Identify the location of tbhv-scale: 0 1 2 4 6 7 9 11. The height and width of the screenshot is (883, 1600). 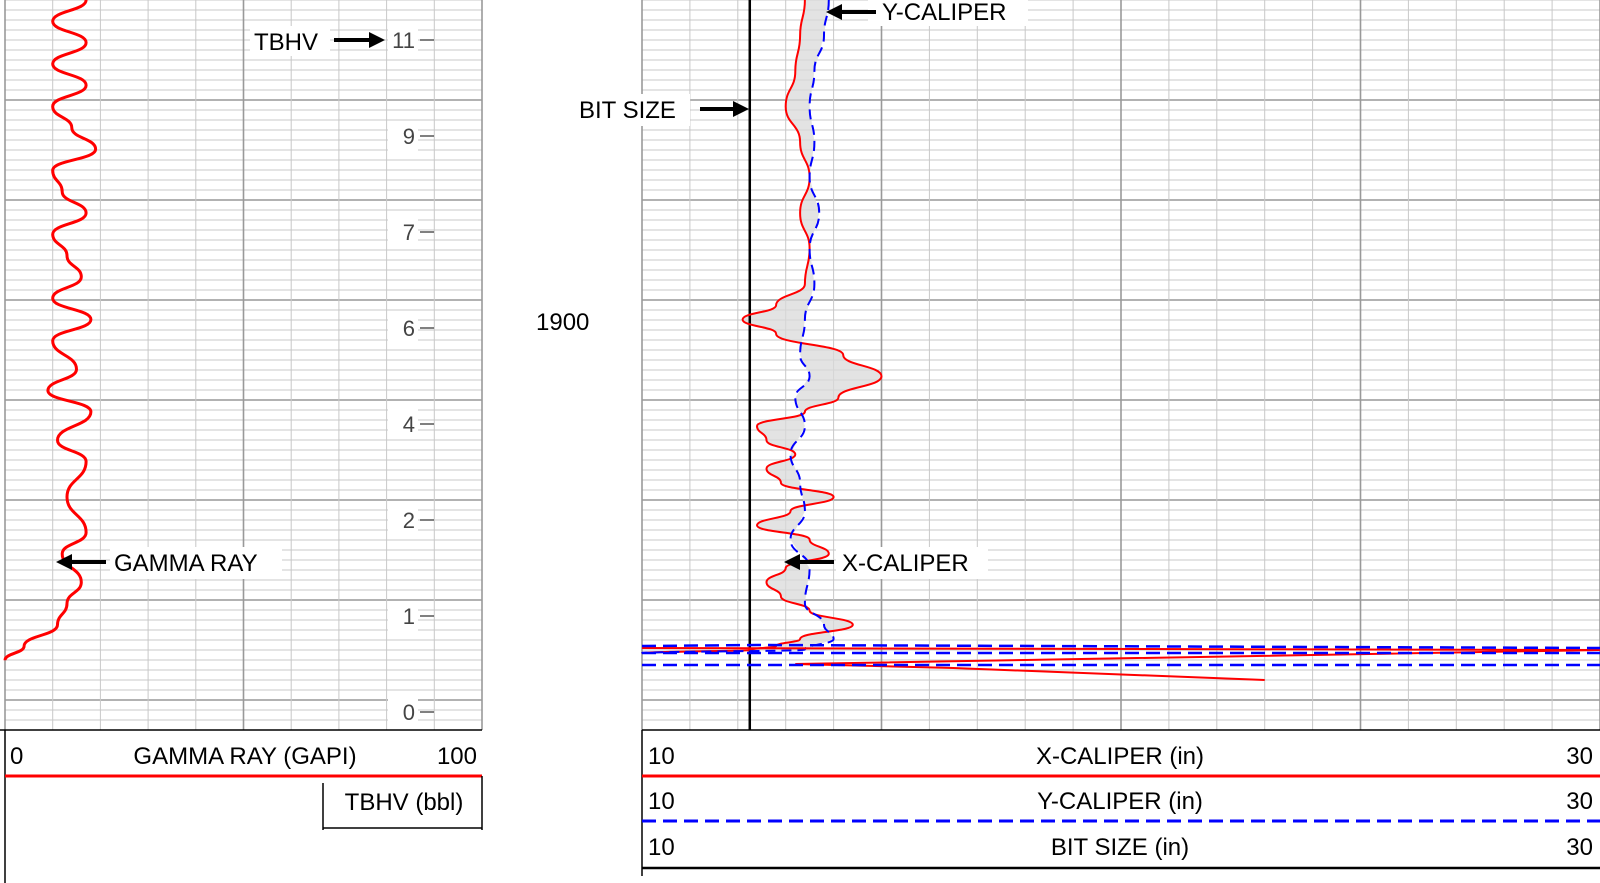
(411, 376).